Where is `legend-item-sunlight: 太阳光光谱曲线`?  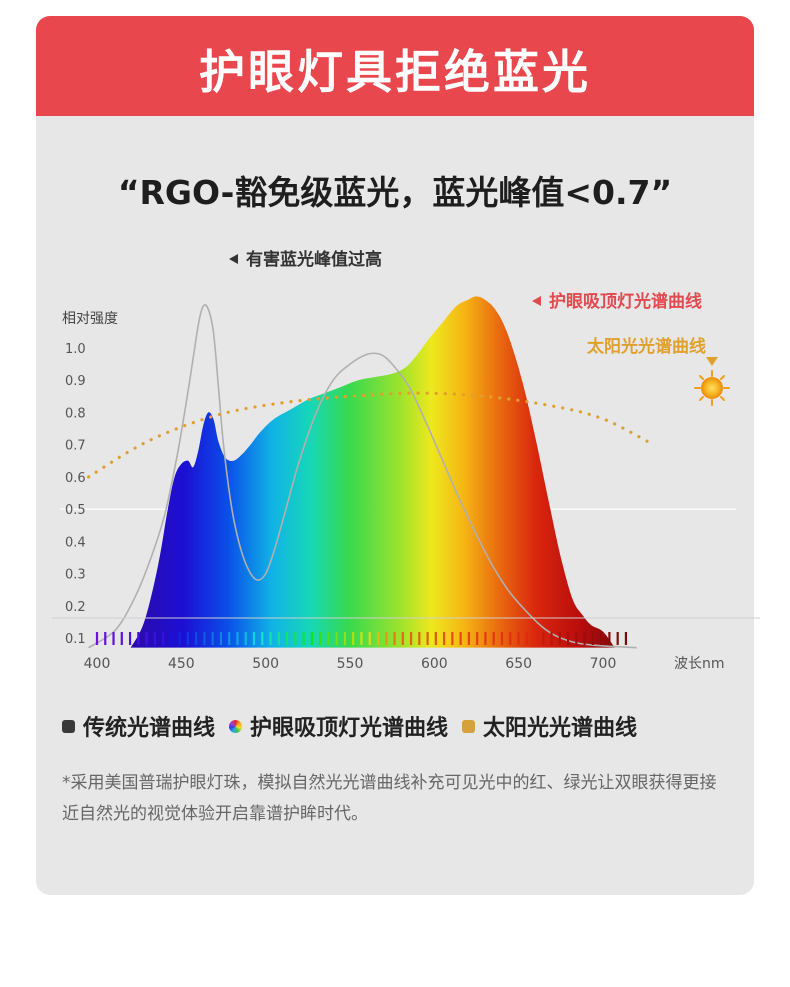 legend-item-sunlight: 太阳光光谱曲线 is located at coordinates (549, 726).